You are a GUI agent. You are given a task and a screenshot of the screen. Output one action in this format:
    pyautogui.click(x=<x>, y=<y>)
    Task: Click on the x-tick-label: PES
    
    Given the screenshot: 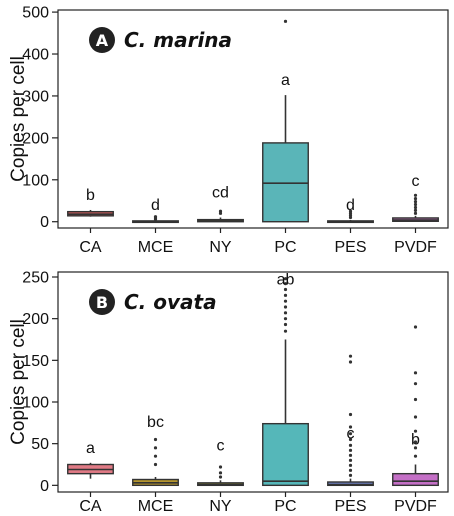 What is the action you would take?
    pyautogui.click(x=350, y=247)
    